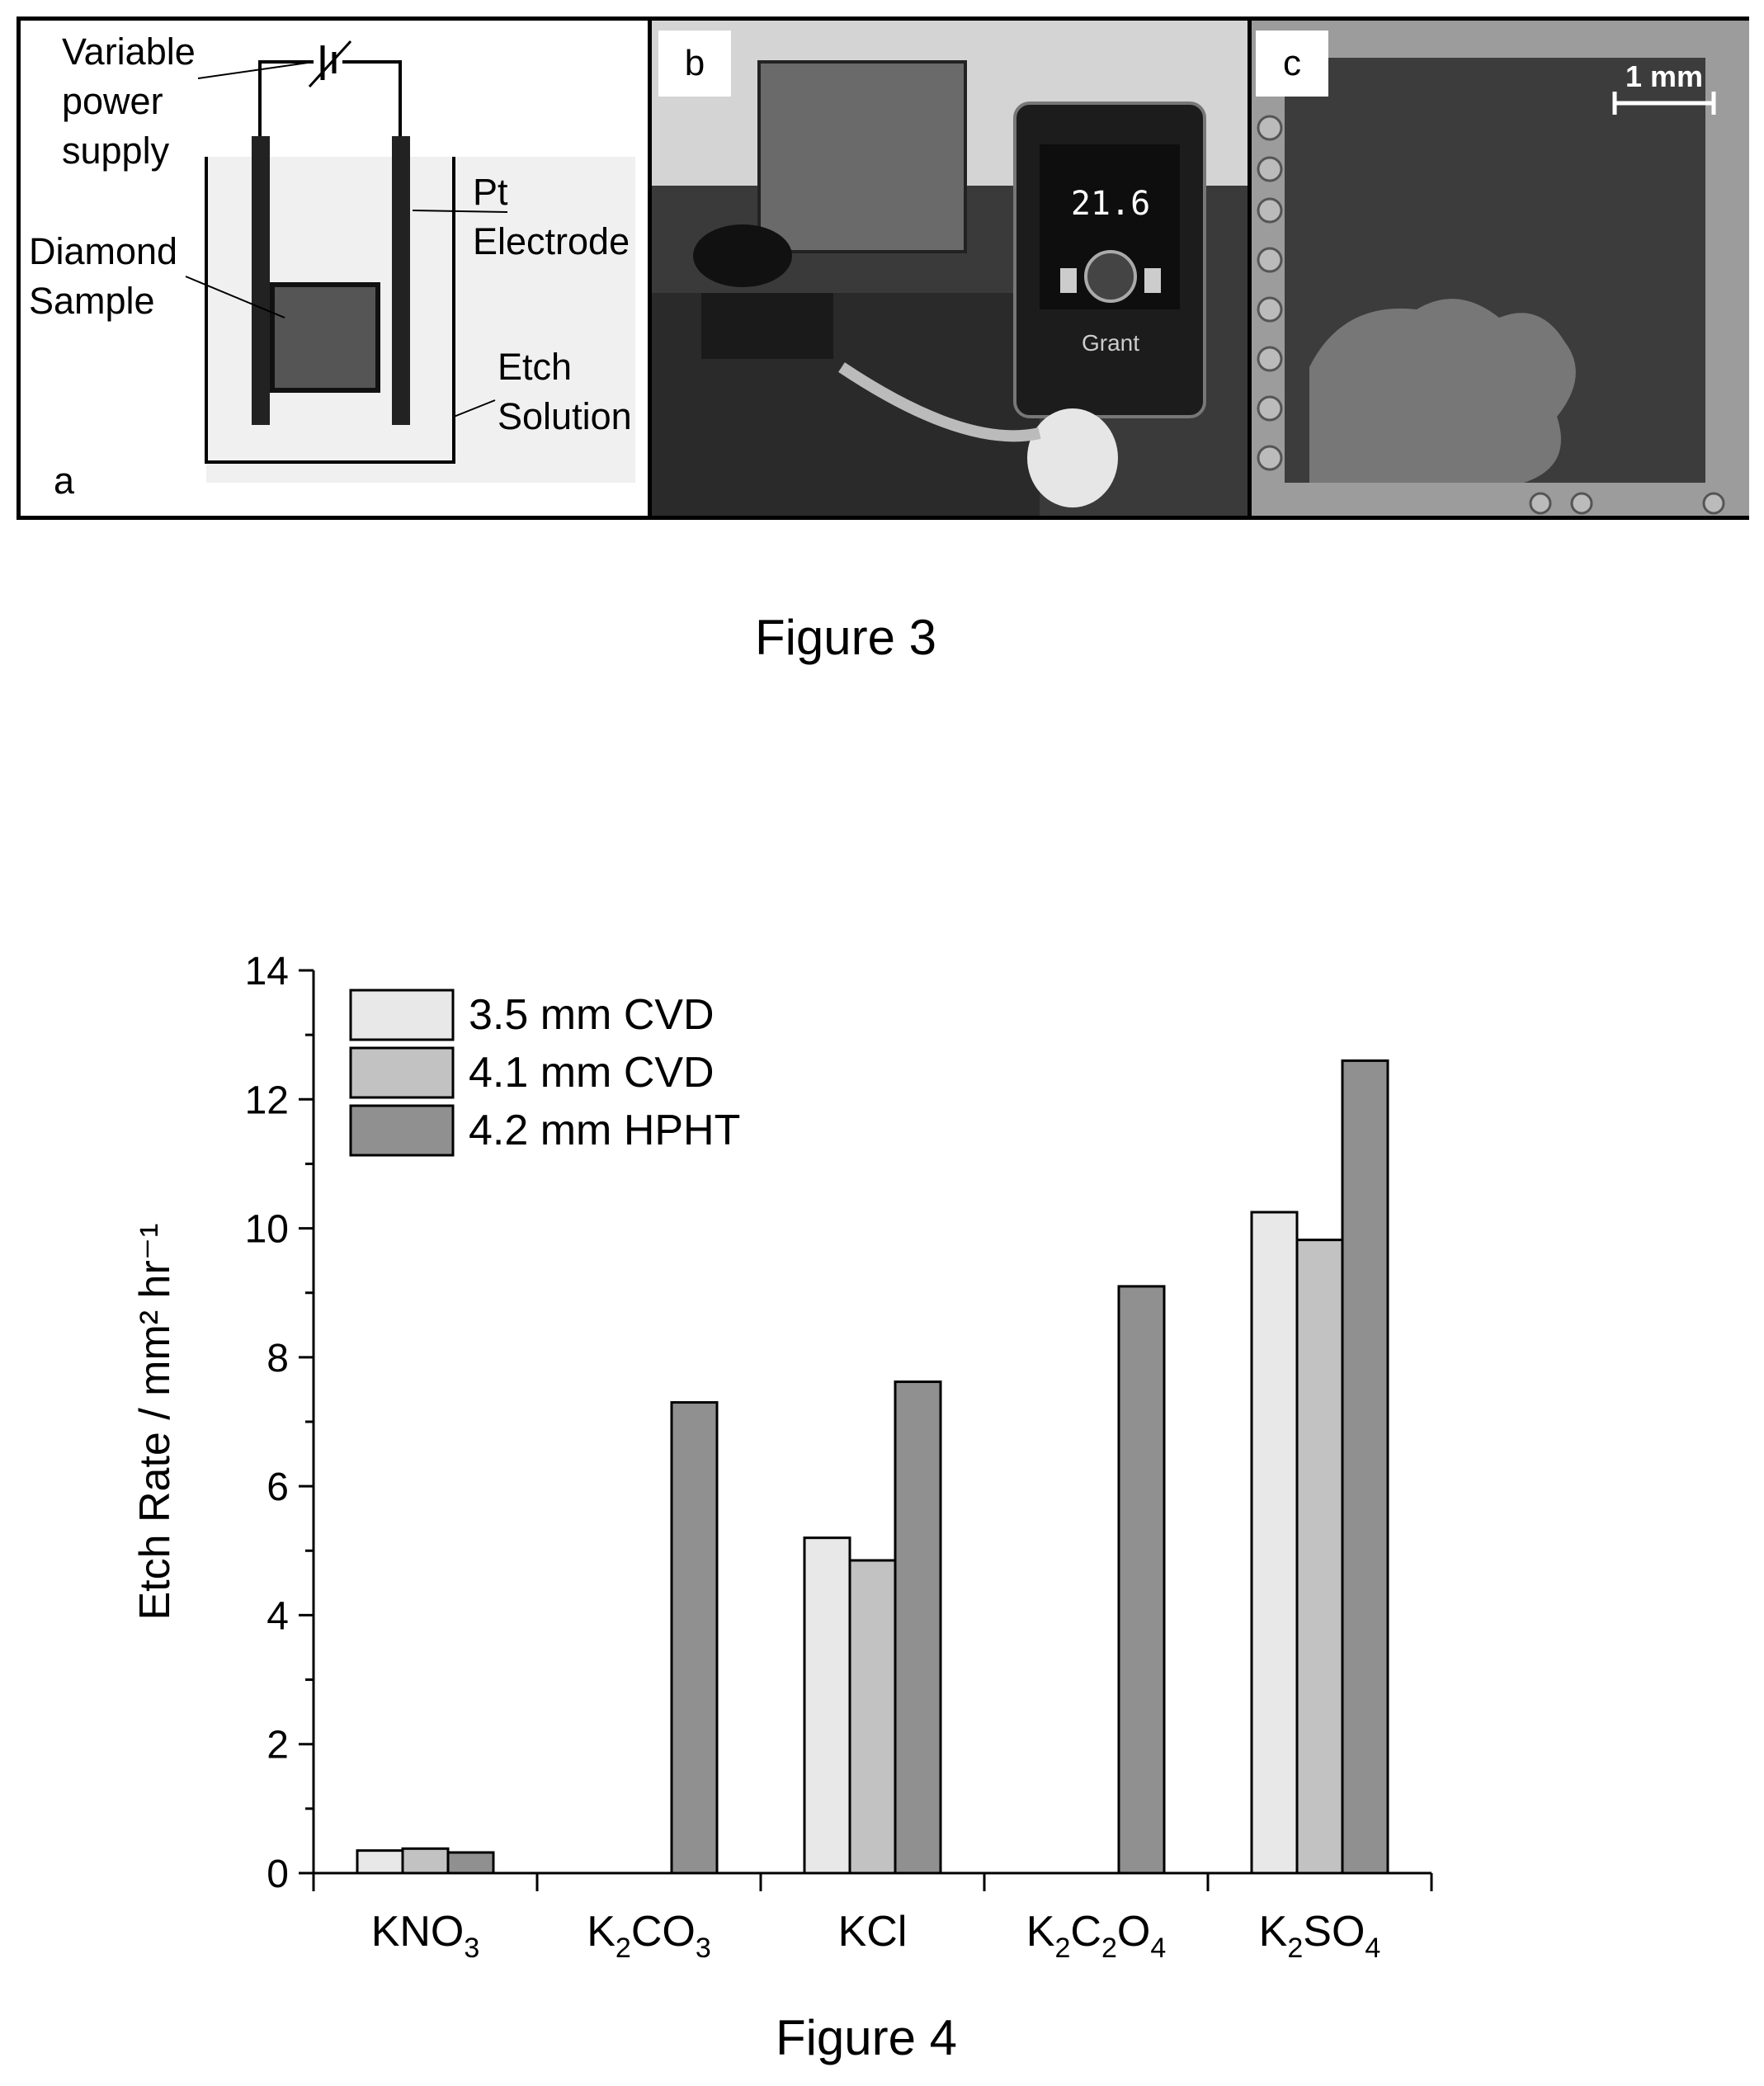 The height and width of the screenshot is (2086, 1764). Describe the element at coordinates (845, 637) in the screenshot. I see `figure-3-caption: Figure 3` at that location.